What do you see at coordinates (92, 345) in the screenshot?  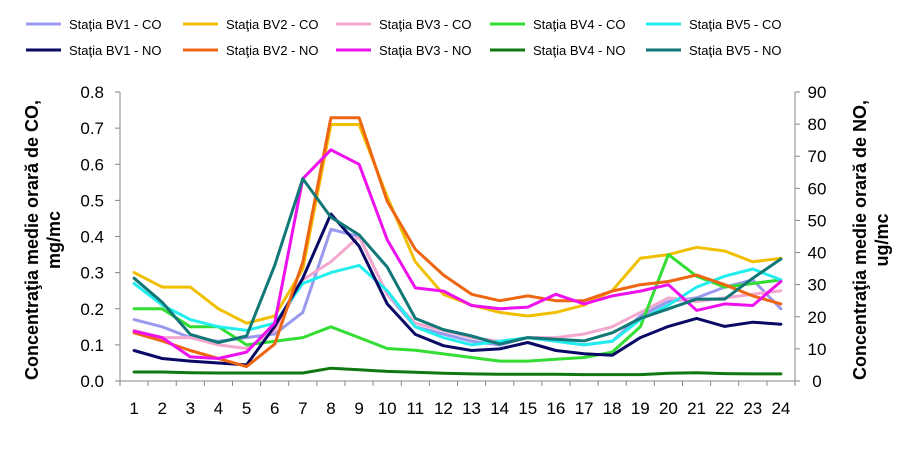 I see `left-tick-label: 0.1` at bounding box center [92, 345].